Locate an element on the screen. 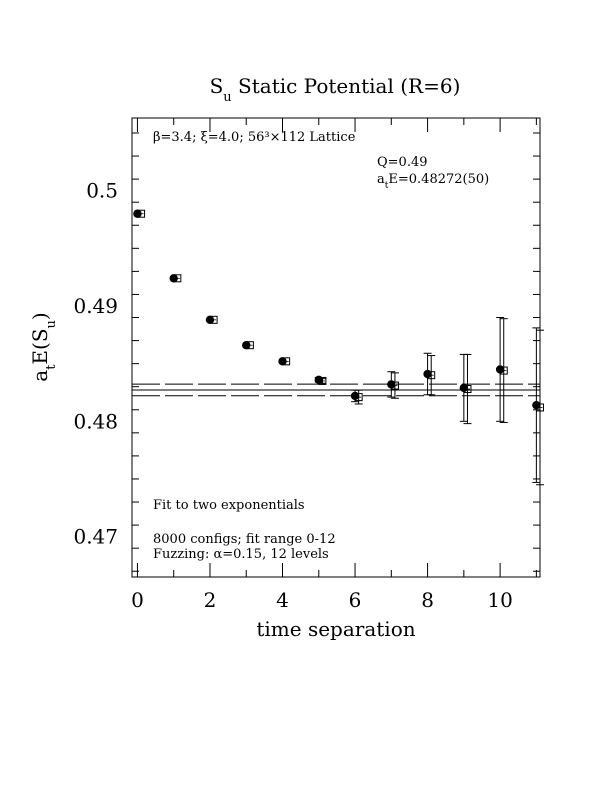 The image size is (612, 792). q-annotation: Q=0.49 is located at coordinates (402, 162).